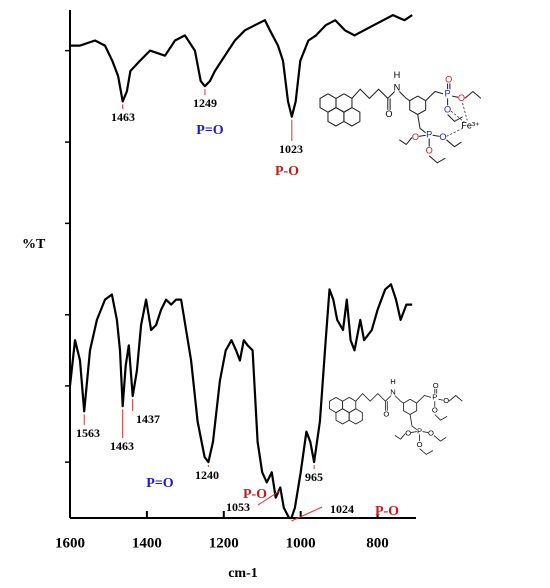 The width and height of the screenshot is (550, 588). What do you see at coordinates (207, 475) in the screenshot?
I see `peak-label: 1240` at bounding box center [207, 475].